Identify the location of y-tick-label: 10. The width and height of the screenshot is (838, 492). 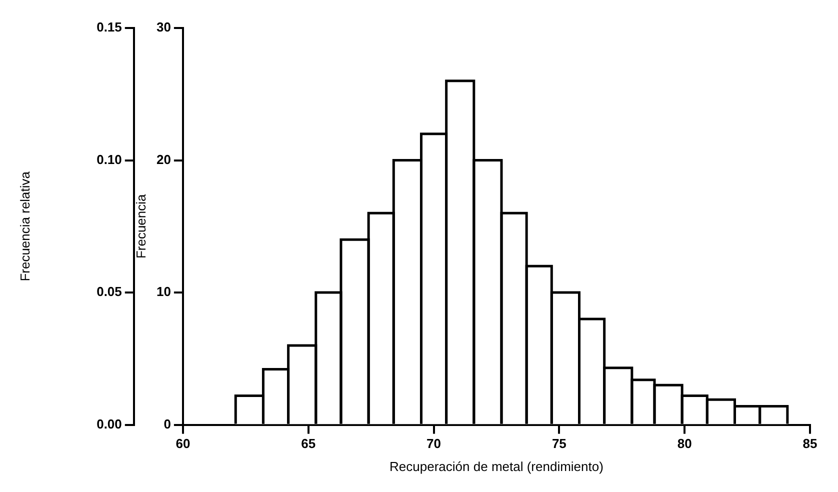
(163, 292).